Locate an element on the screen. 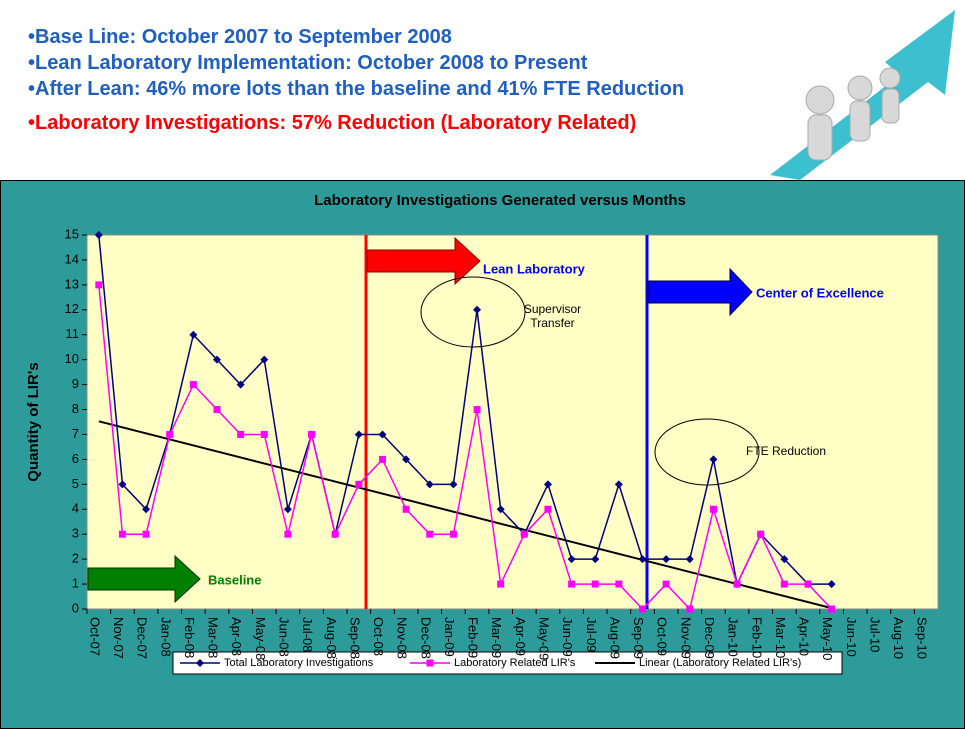 The height and width of the screenshot is (729, 965). y-tick-label: 10 is located at coordinates (72, 358).